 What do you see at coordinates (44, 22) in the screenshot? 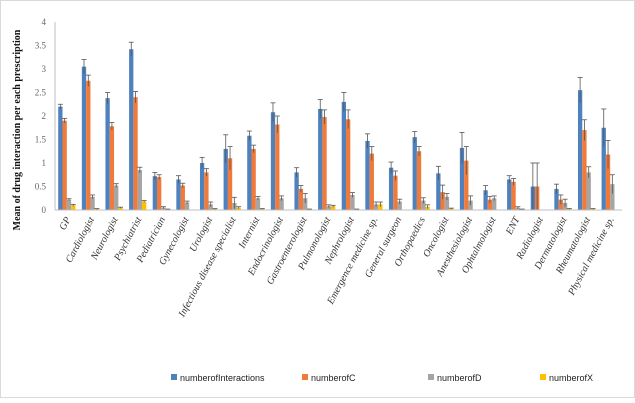
I see `y-tick-label: 4` at bounding box center [44, 22].